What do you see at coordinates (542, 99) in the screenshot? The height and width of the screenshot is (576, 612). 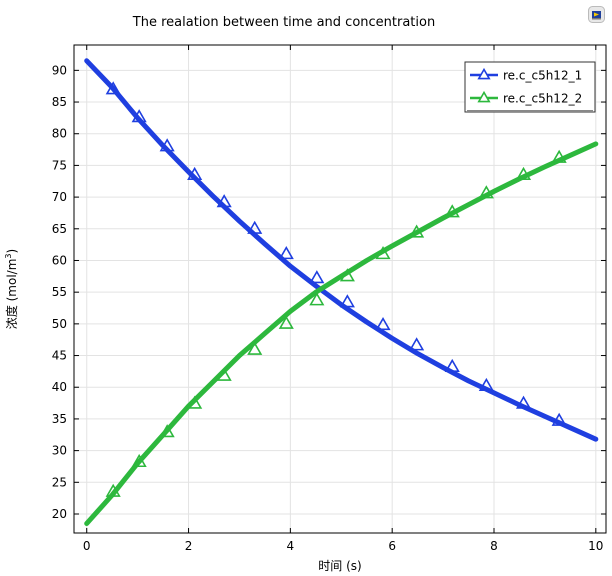 I see `legend-label: re.c_c5h12_2` at bounding box center [542, 99].